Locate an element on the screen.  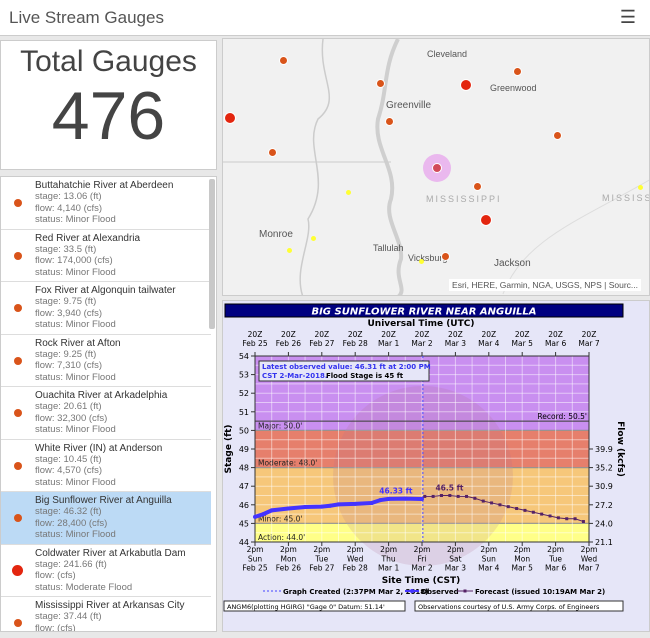
gauge-stage: stage: 9.25 (ft) is located at coordinates (66, 354).